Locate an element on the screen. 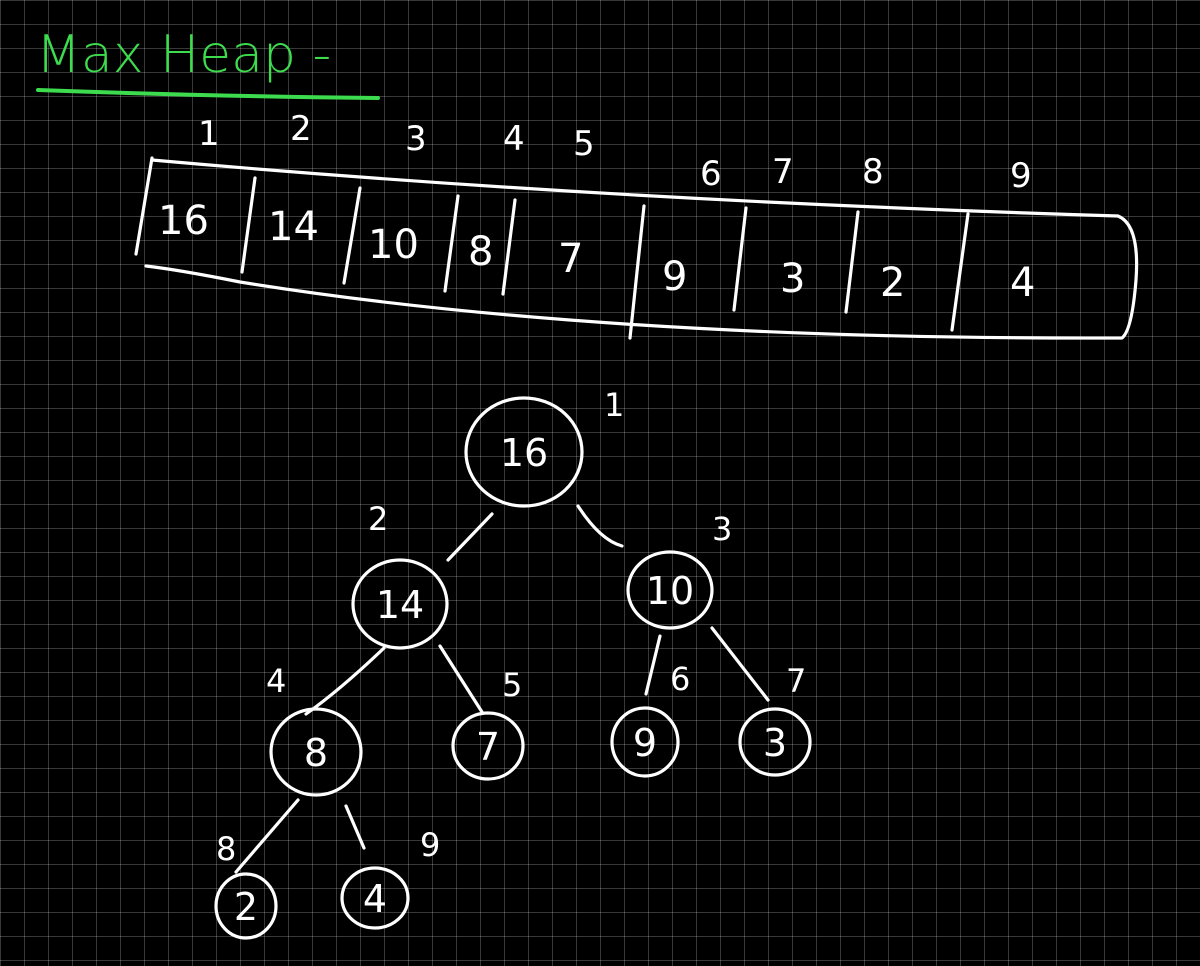 The height and width of the screenshot is (966, 1200). array-index-label: 3 is located at coordinates (416, 139).